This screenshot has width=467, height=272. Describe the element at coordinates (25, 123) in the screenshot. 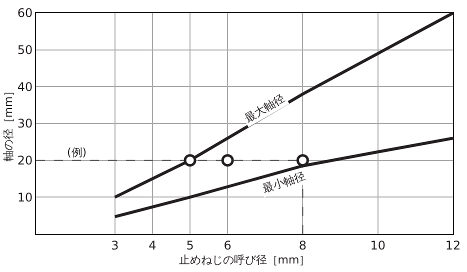

I see `y-tick-label: 30` at that location.